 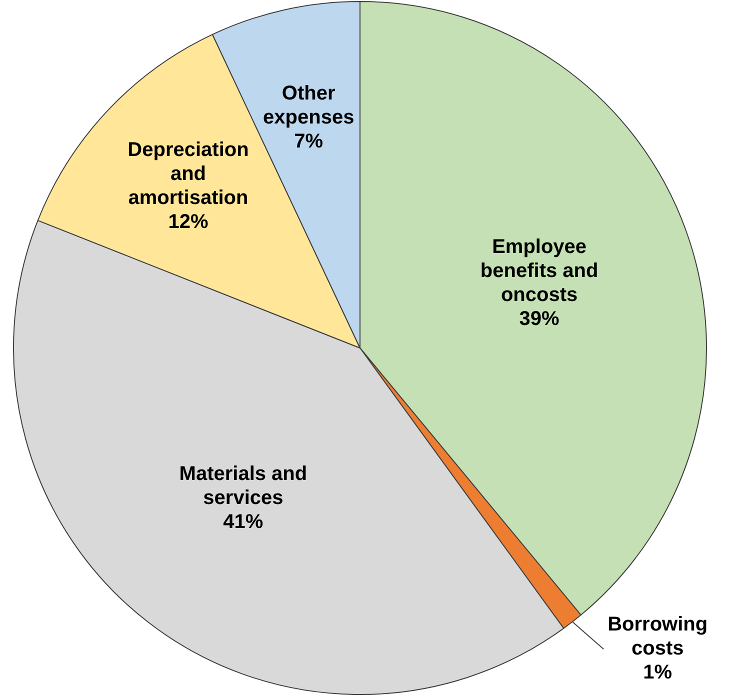 What do you see at coordinates (188, 174) in the screenshot?
I see `slice-label: Depreciation and amortisation` at bounding box center [188, 174].